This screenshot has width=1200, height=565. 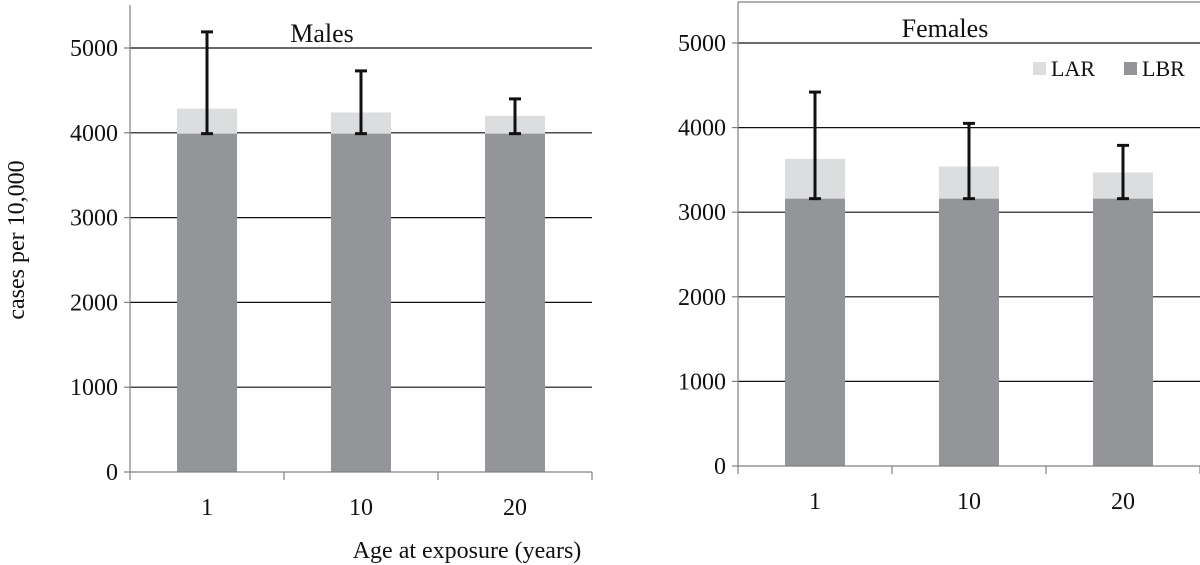 I want to click on males-x-tick-label: 20, so click(x=515, y=508).